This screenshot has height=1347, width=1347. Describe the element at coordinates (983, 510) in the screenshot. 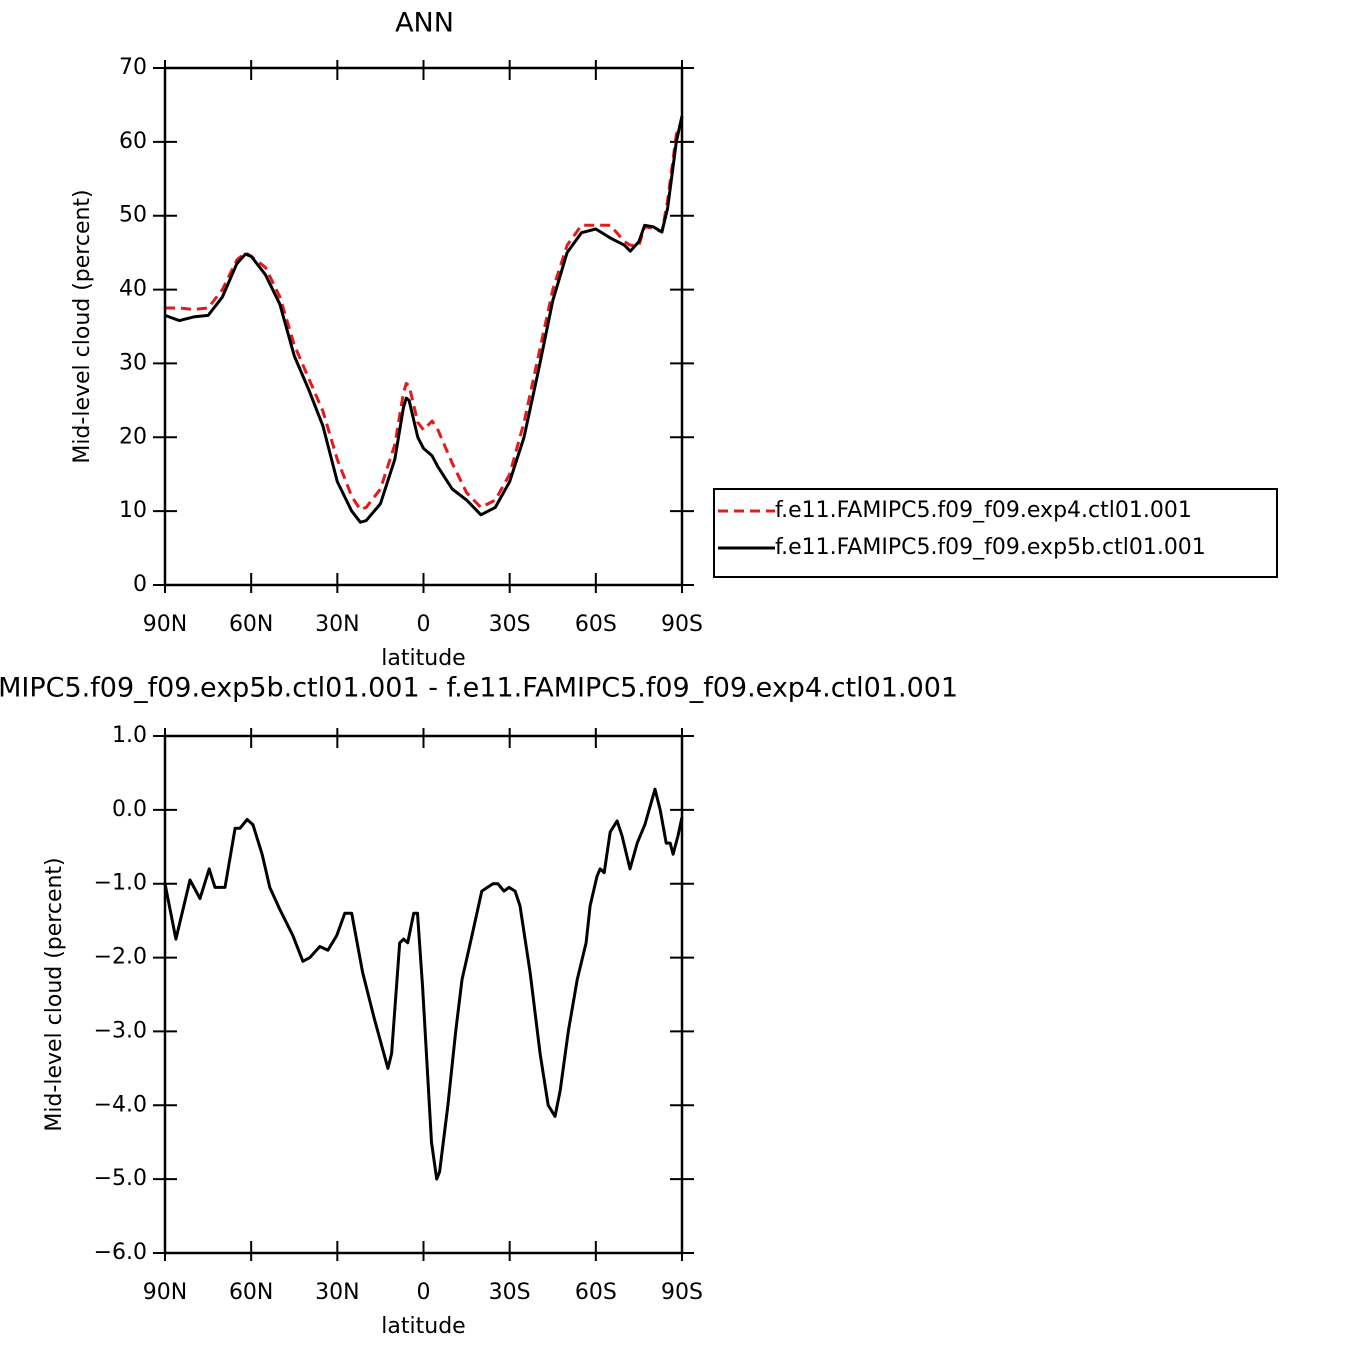

I see `legend-label: f.e11.FAMIPC5.f09_f09.exp4.ctl01.001` at that location.